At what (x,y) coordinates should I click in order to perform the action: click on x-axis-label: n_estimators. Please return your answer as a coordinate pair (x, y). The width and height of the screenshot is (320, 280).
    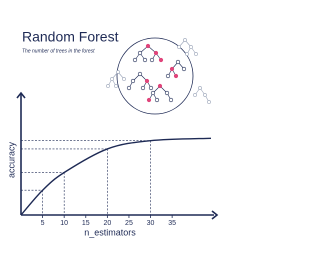
    Looking at the image, I should click on (110, 232).